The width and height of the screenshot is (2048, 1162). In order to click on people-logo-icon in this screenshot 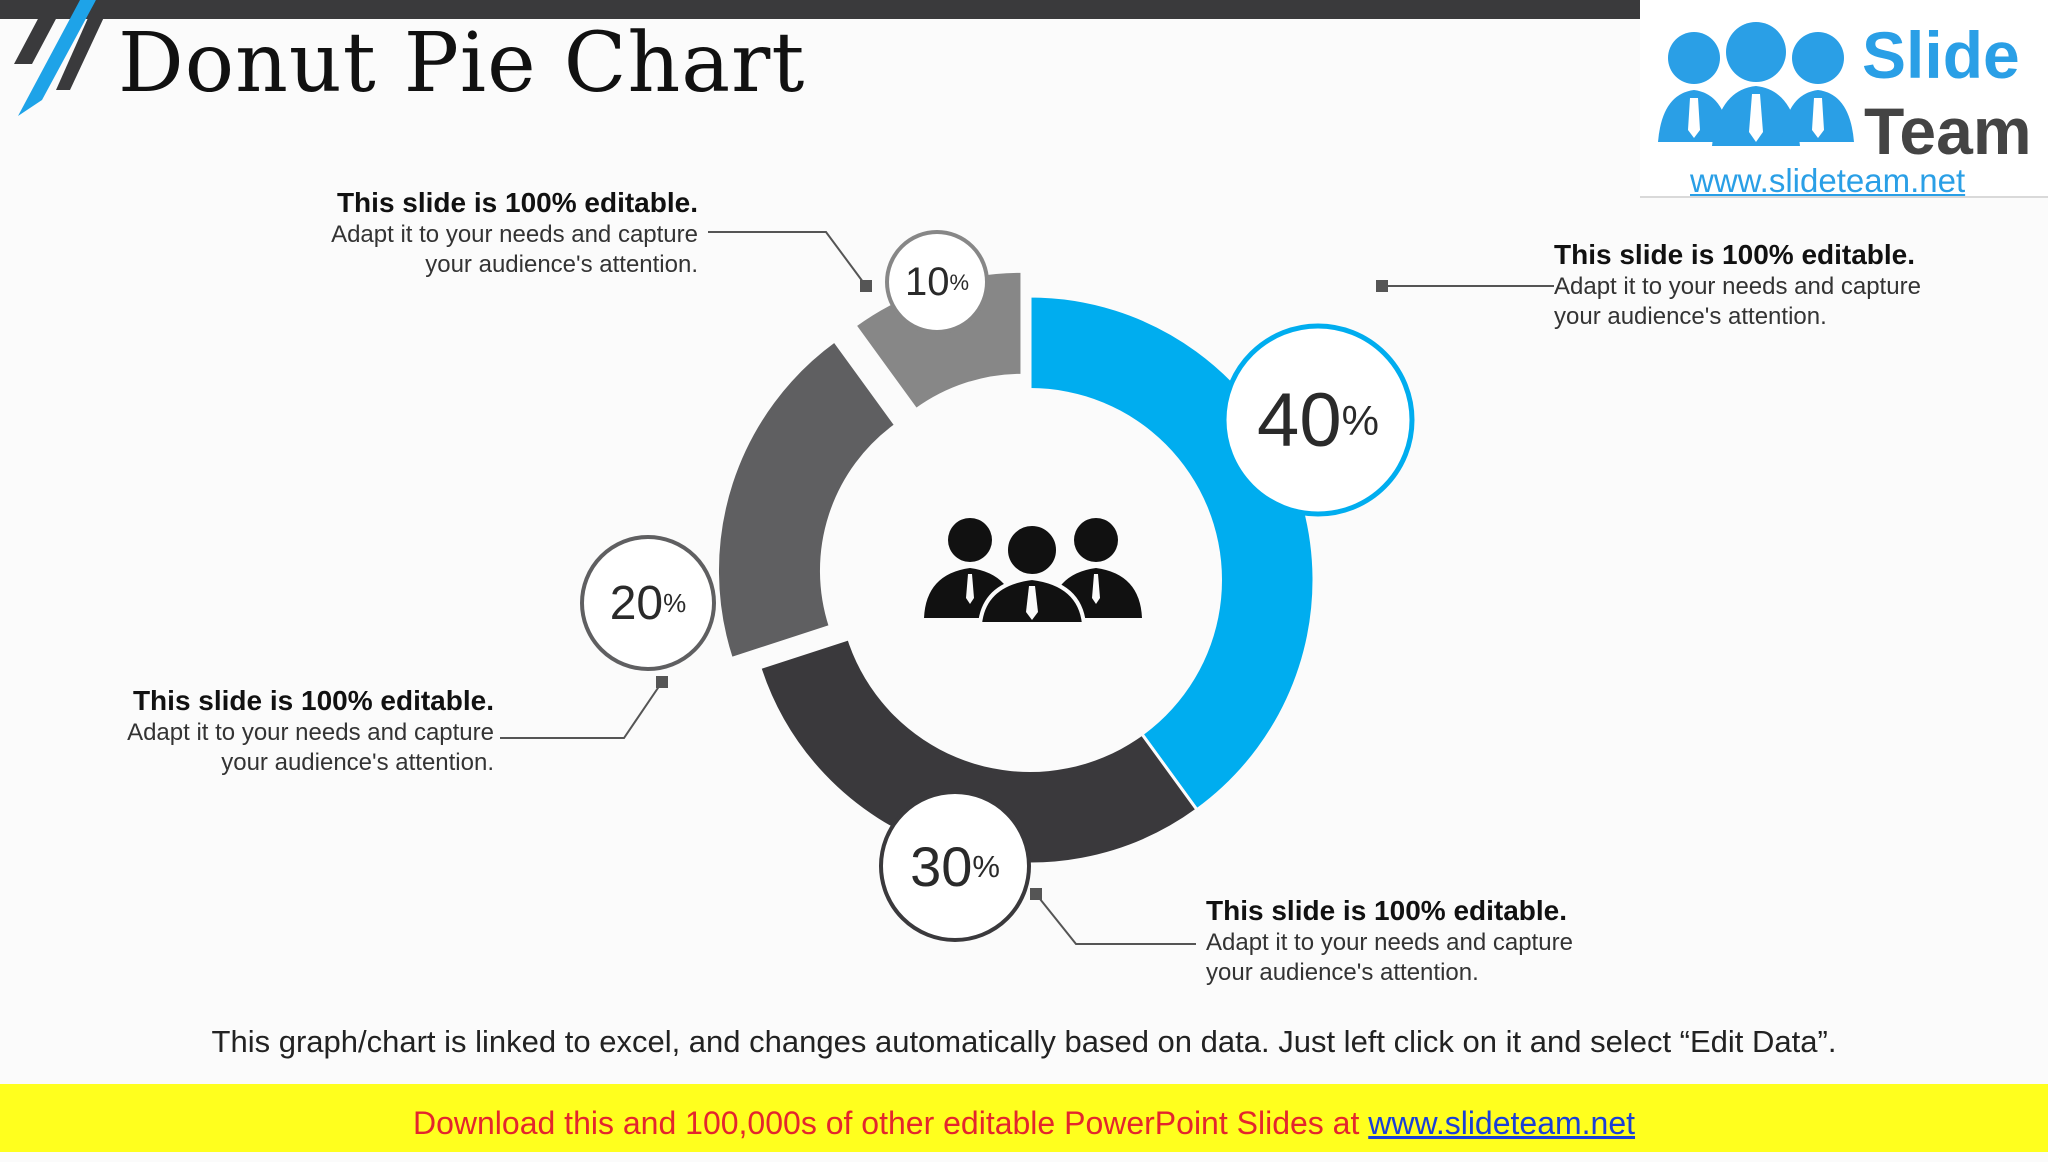, I will do `click(1756, 84)`.